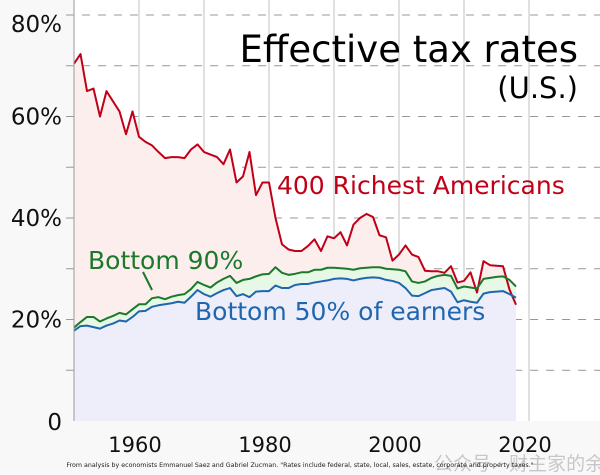  Describe the element at coordinates (54, 423) in the screenshot. I see `y-tick-label: 0` at that location.